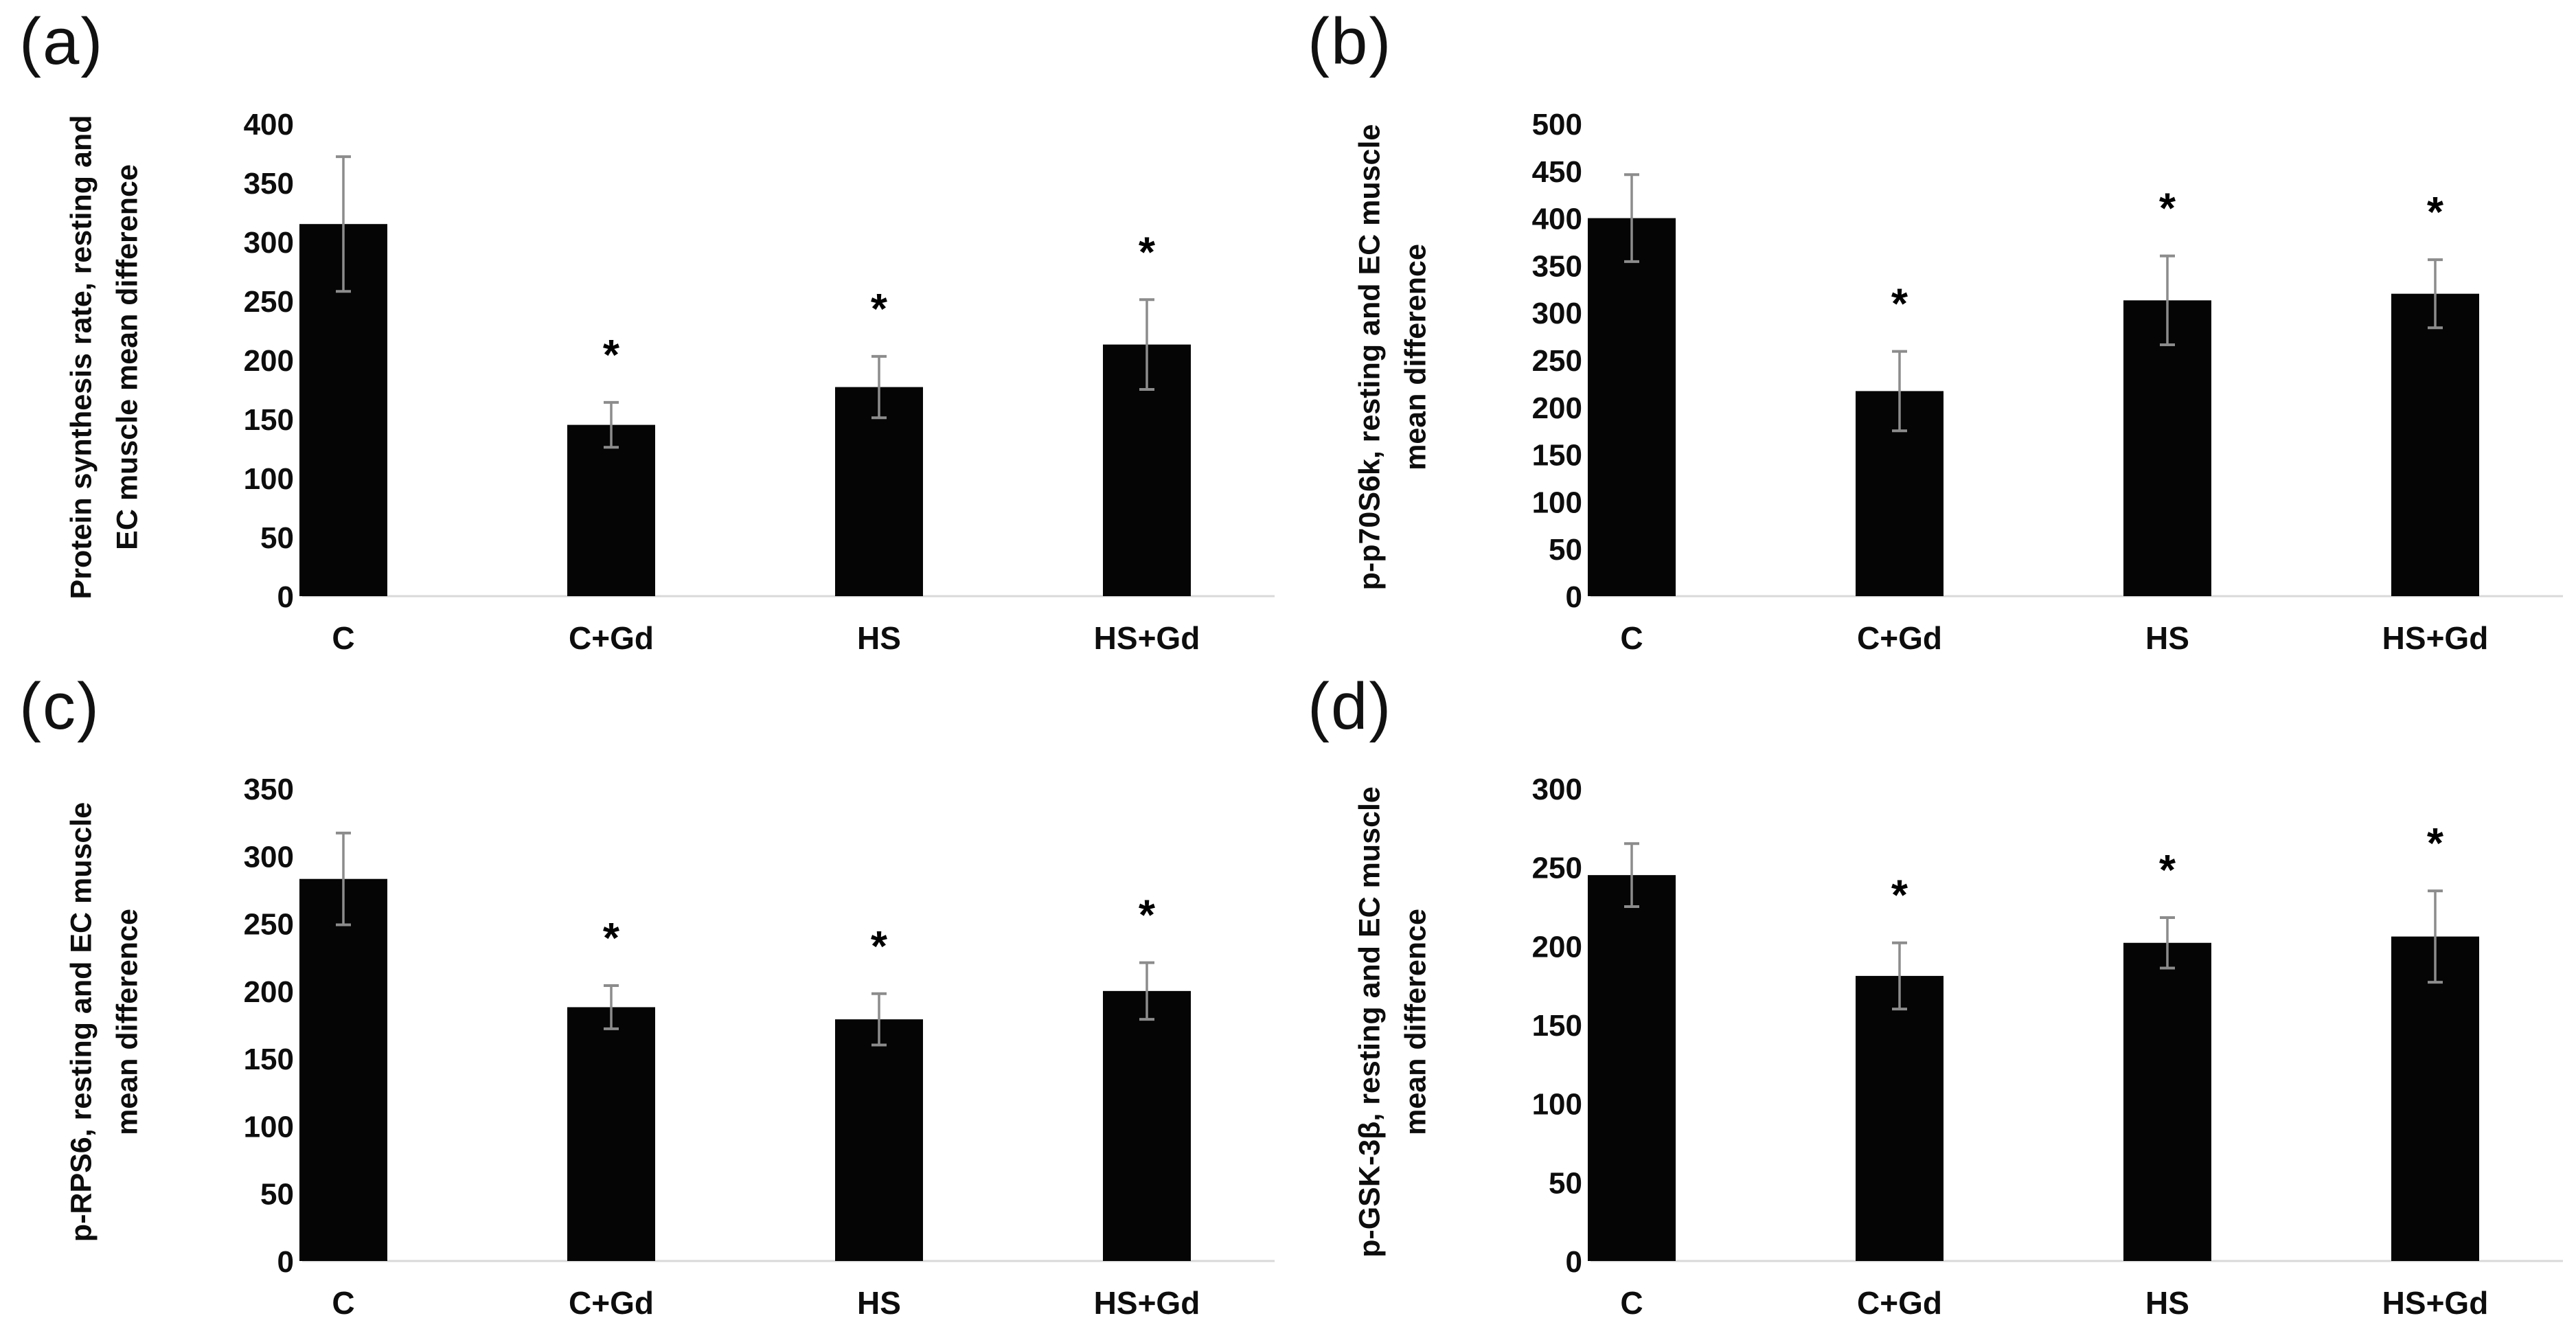 This screenshot has height=1329, width=2576. What do you see at coordinates (1350, 706) in the screenshot?
I see `panel-d-letter: (d)` at bounding box center [1350, 706].